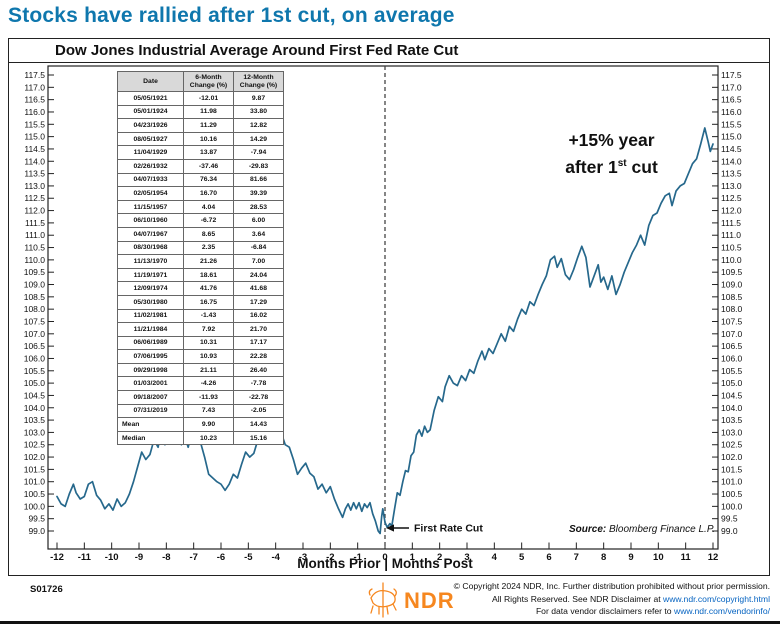  Describe the element at coordinates (439, 557) in the screenshot. I see `x-tick-label: 2` at that location.